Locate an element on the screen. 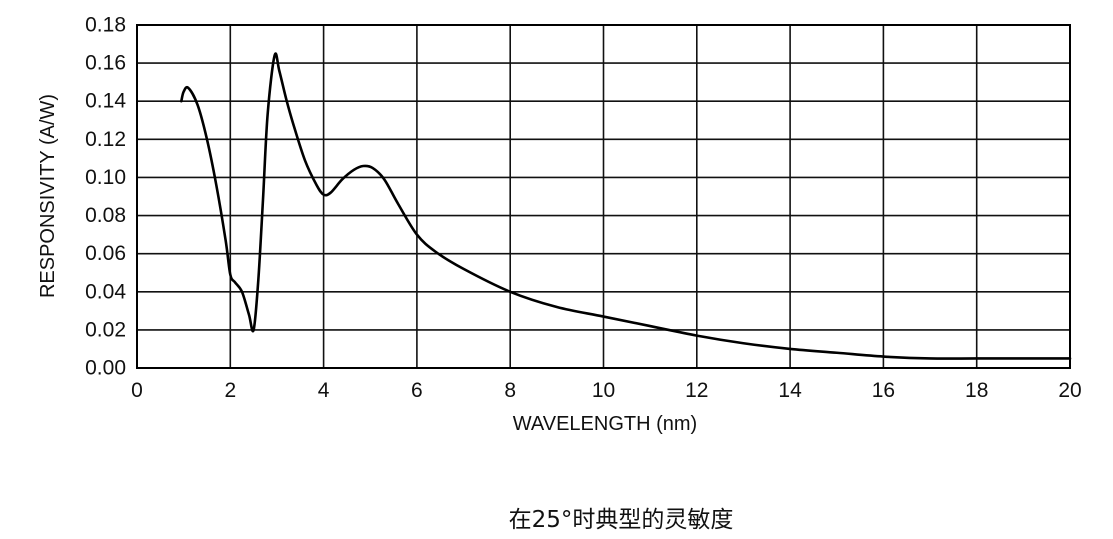  y-axis-label: RESPONSIVITY (A/W) is located at coordinates (48, 196).